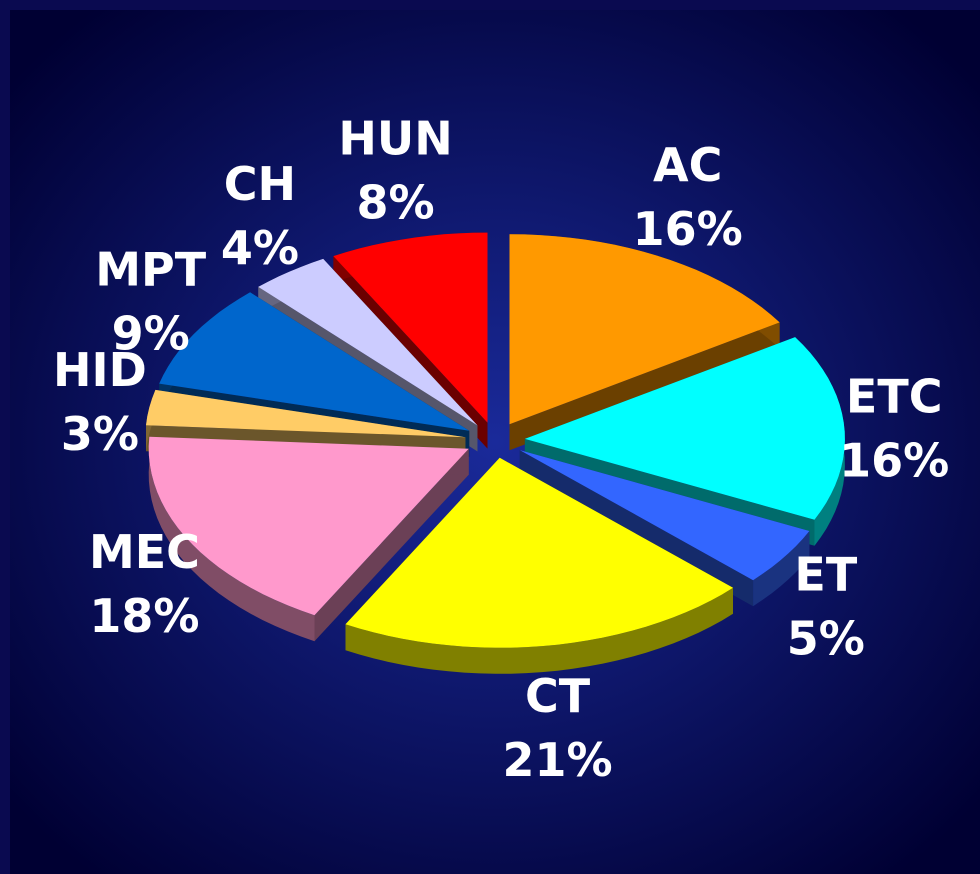  I want to click on slice-label: MEC, so click(144, 552).